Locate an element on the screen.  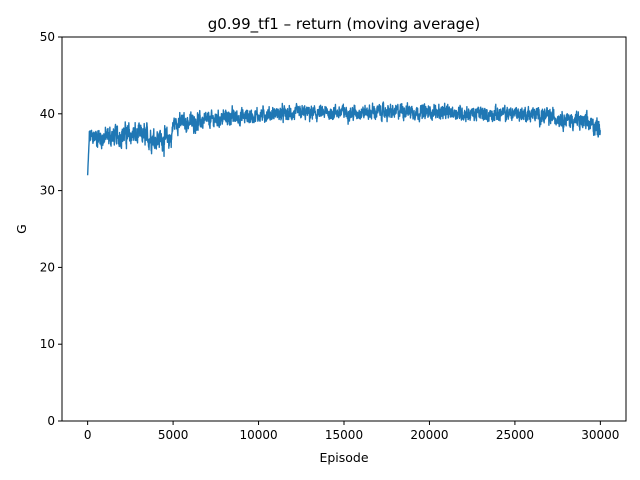
y-tick-label: 40 is located at coordinates (47, 114).